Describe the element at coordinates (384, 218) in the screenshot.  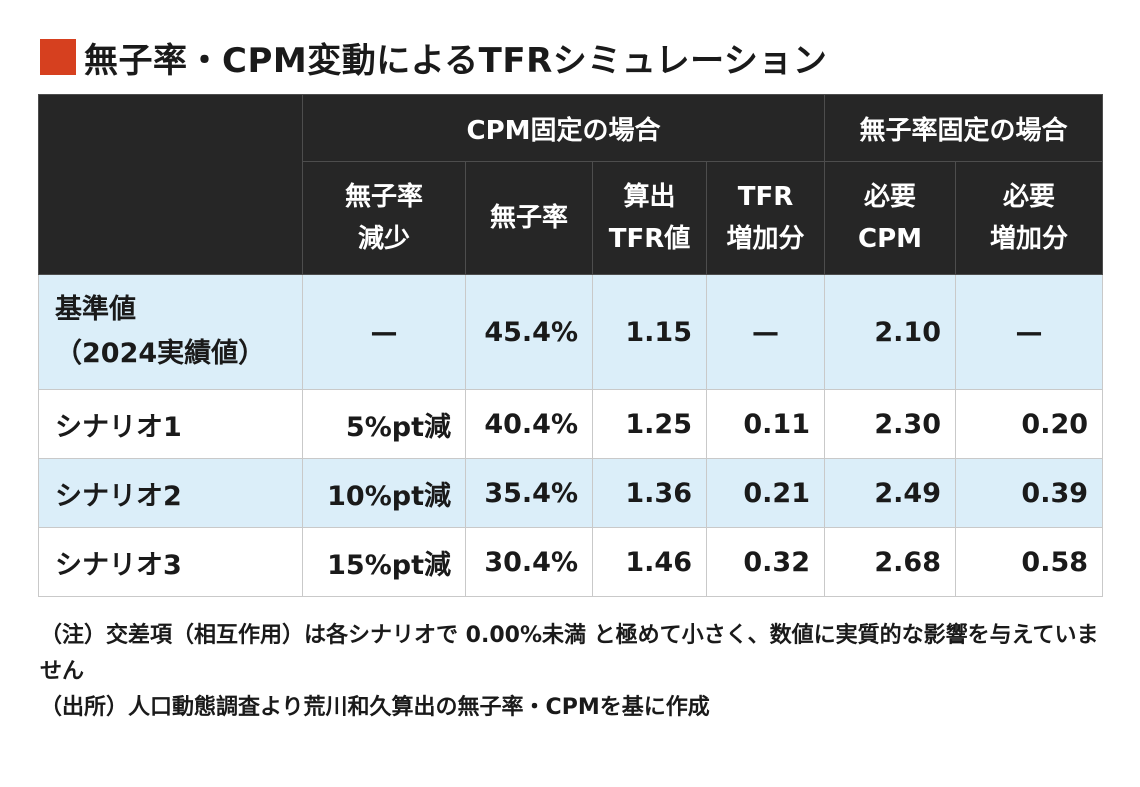
I see `column-header-childless-decrease: 無子率 減少` at that location.